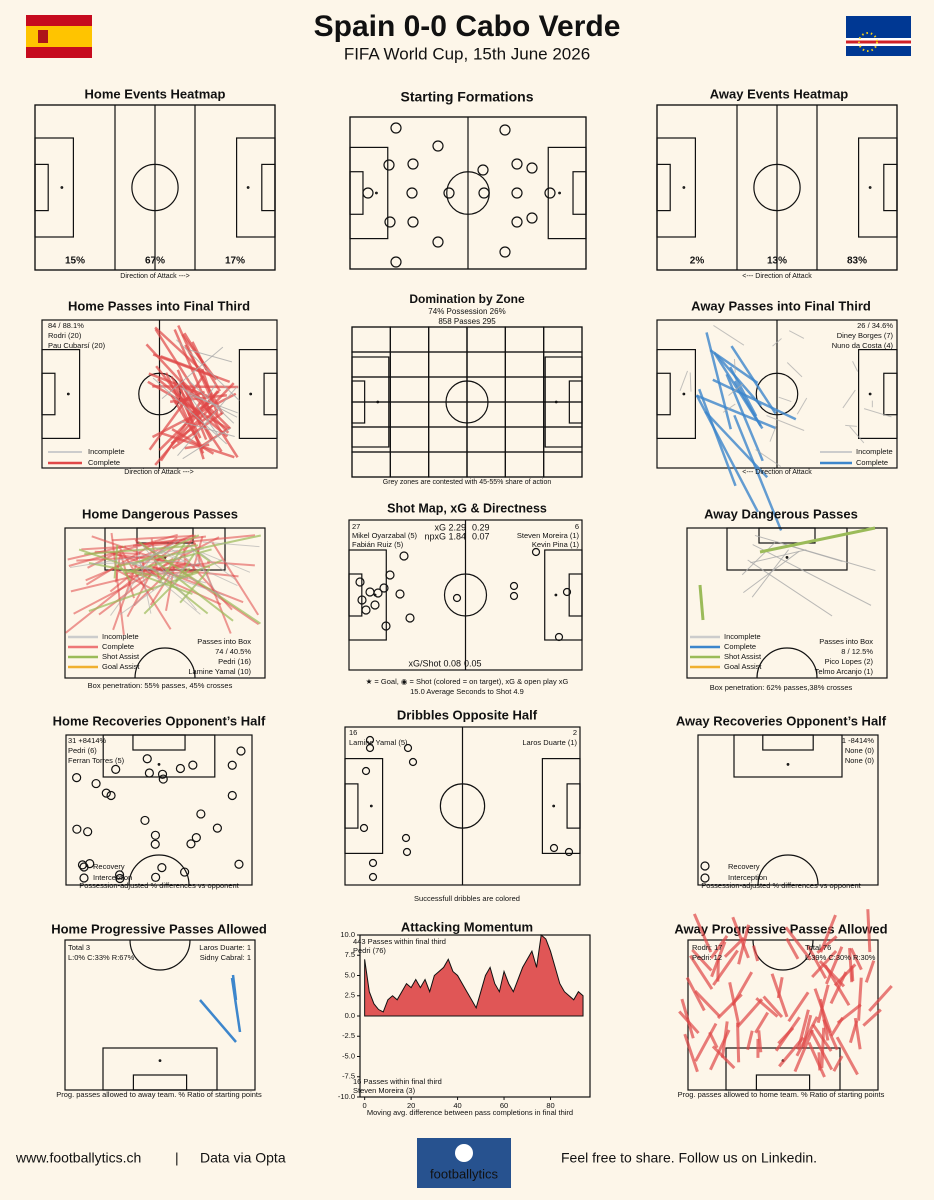 Image resolution: width=934 pixels, height=1200 pixels. Describe the element at coordinates (356, 526) in the screenshot. I see `label: 27` at that location.